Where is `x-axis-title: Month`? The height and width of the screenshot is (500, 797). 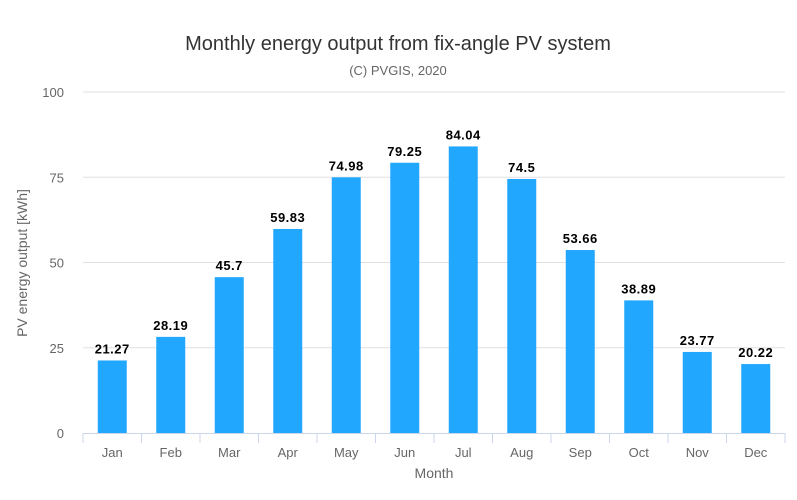
x-axis-title: Month is located at coordinates (434, 473).